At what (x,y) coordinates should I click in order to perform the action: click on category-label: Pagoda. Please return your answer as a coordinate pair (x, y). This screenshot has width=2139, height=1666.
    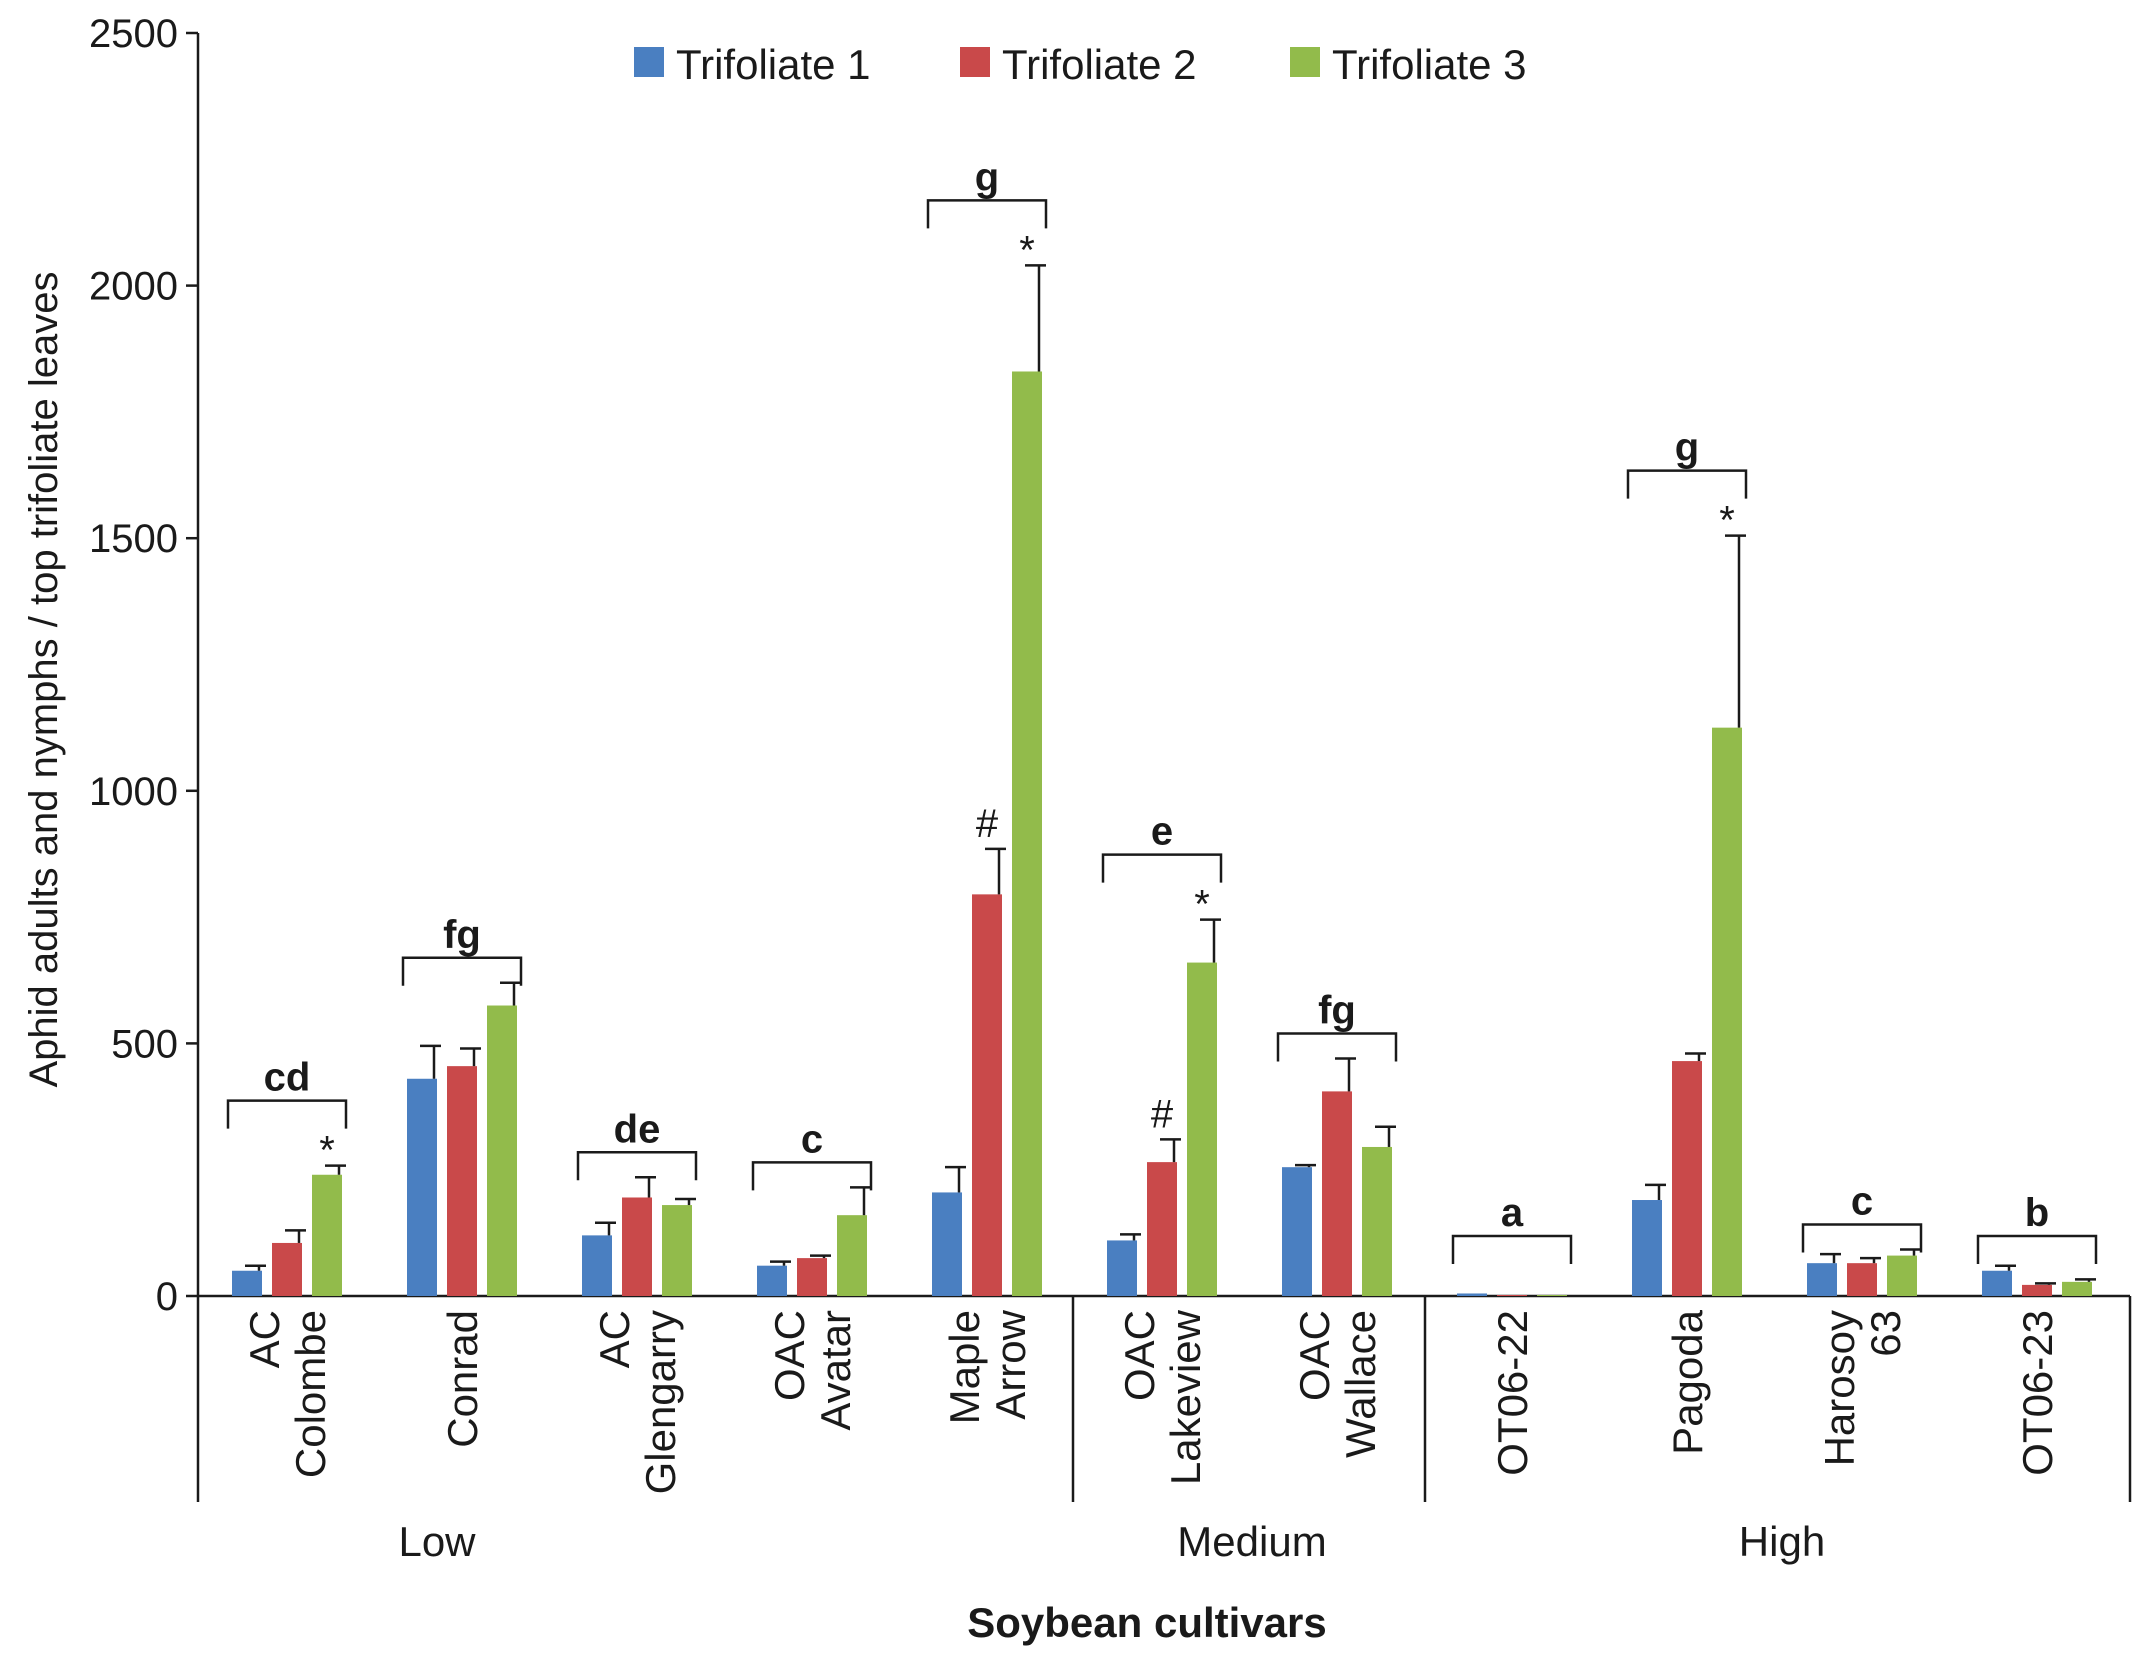
    Looking at the image, I should click on (1687, 1381).